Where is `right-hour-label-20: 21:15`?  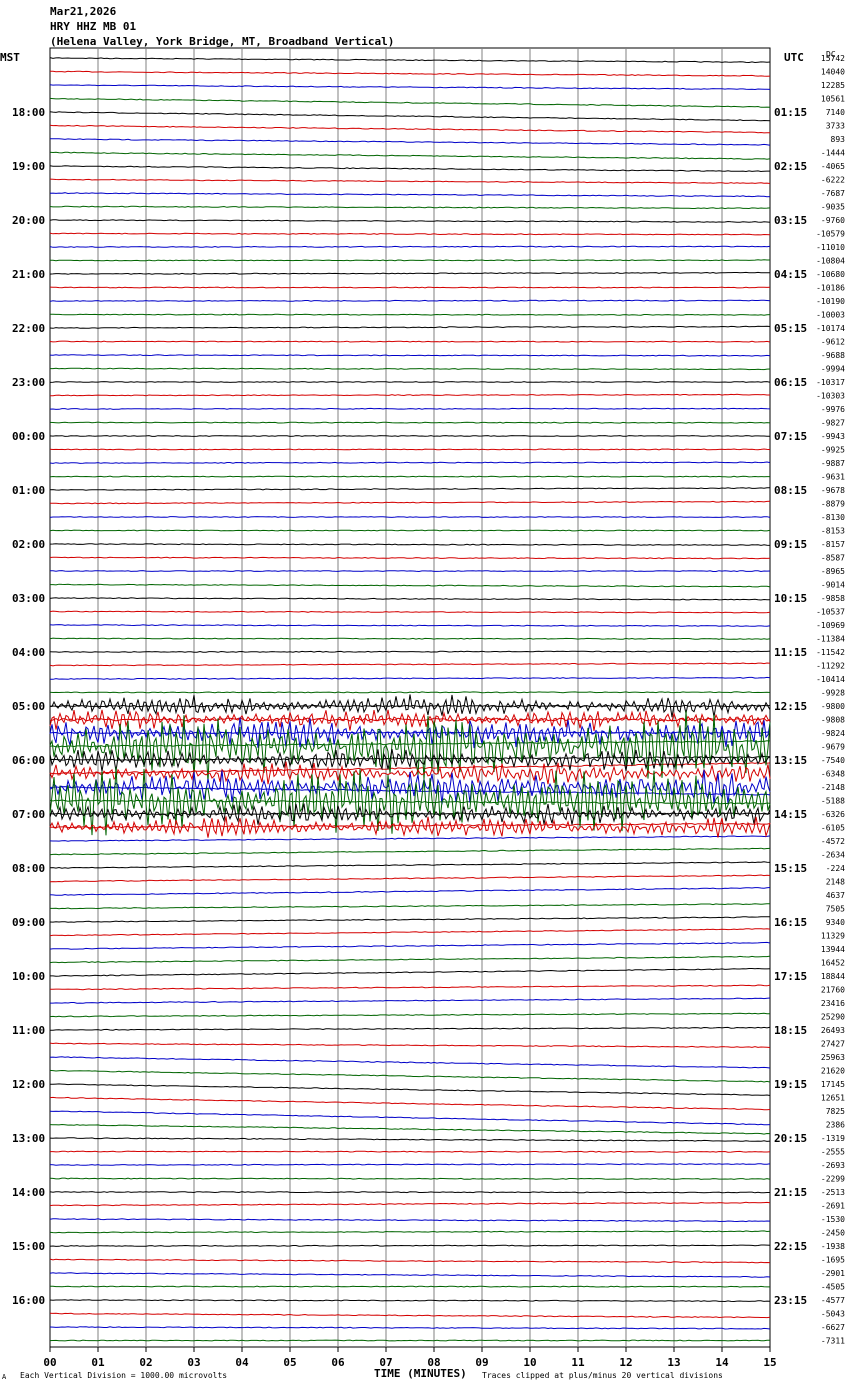
right-hour-label-20: 21:15 is located at coordinates (790, 1192).